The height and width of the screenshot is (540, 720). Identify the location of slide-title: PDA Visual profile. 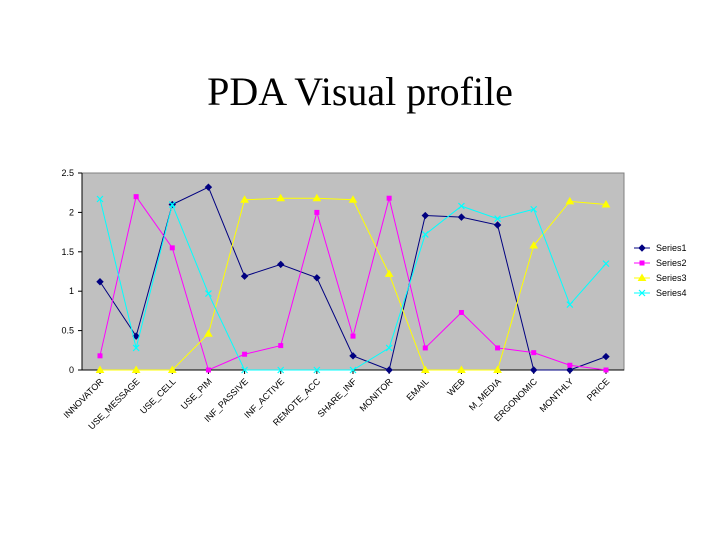
(360, 91).